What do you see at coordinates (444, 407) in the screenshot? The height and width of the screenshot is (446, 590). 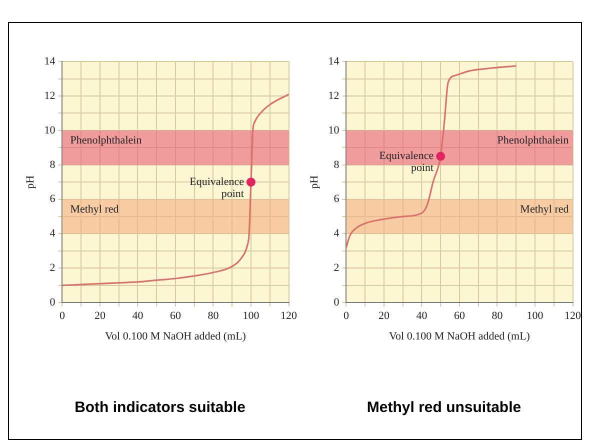 I see `text: Methyl red unsuitable` at bounding box center [444, 407].